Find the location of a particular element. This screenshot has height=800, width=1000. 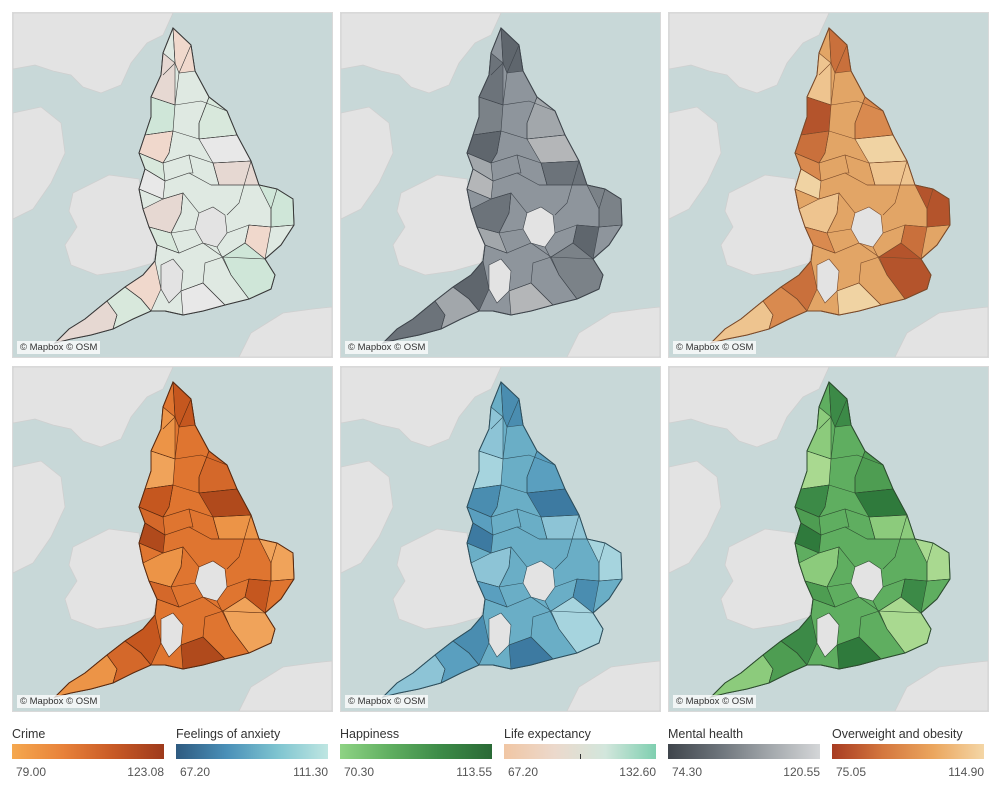

legend-max-value: 114.90 is located at coordinates (966, 772).